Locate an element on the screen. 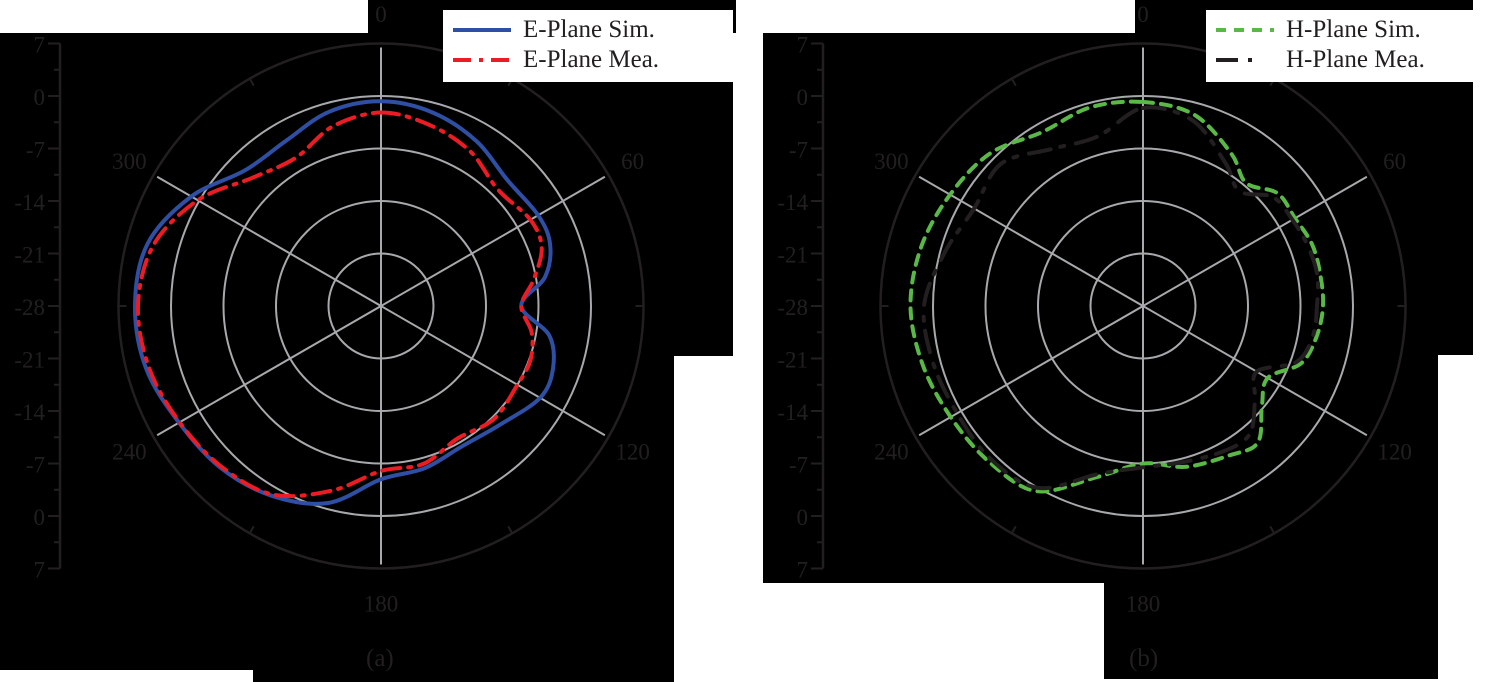  legend-b: H-Plane Sim. H-Plane Mea. is located at coordinates (1351, 46).